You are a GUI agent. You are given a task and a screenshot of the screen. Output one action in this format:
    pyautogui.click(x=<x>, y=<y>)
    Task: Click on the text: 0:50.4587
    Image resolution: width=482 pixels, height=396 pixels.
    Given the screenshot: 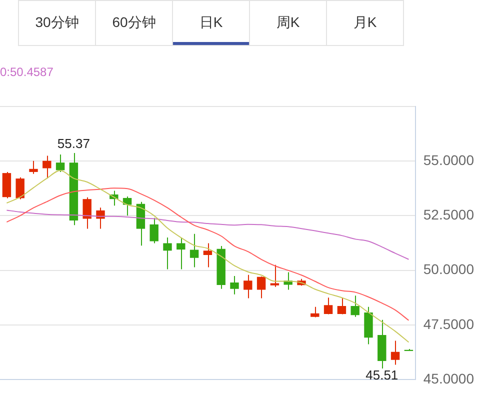 What is the action you would take?
    pyautogui.click(x=27, y=72)
    